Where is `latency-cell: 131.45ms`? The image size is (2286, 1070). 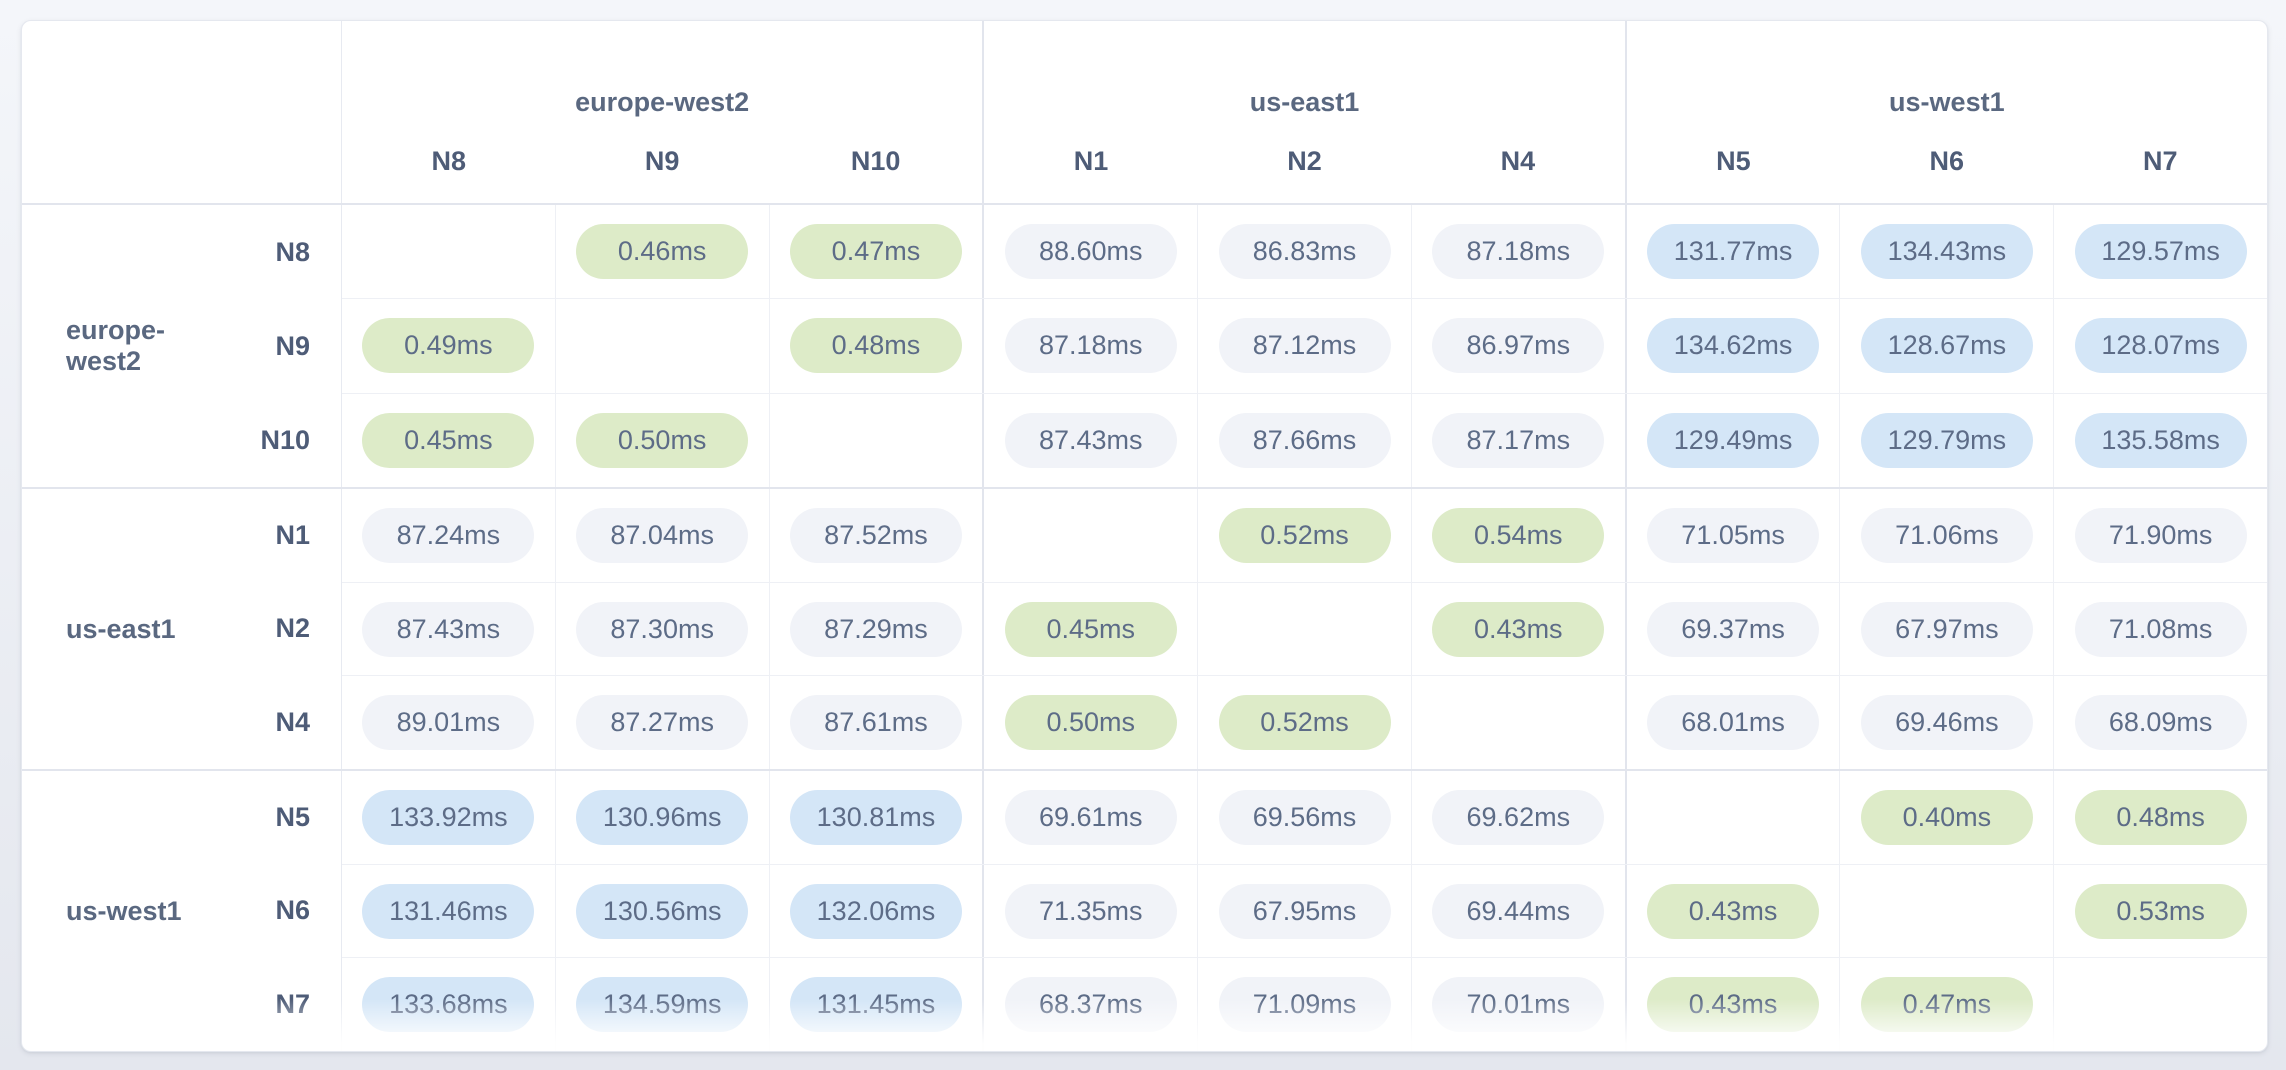 latency-cell: 131.45ms is located at coordinates (875, 1004).